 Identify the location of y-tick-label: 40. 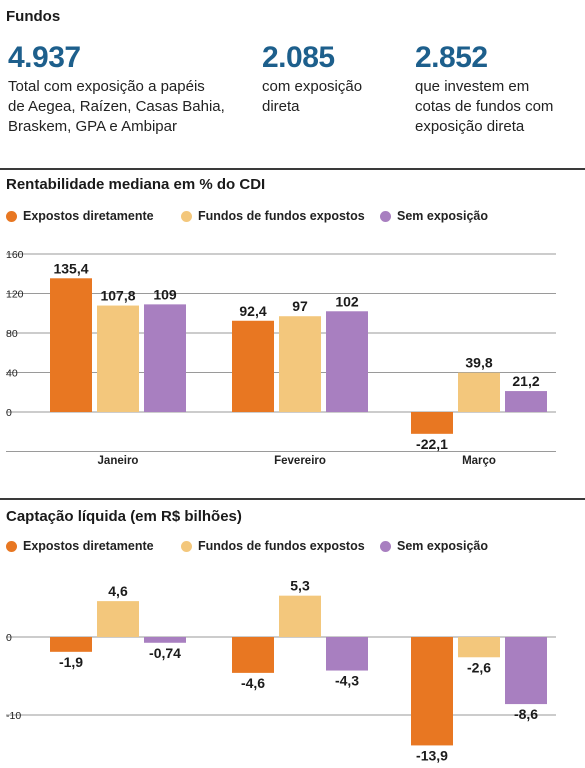
(12, 374).